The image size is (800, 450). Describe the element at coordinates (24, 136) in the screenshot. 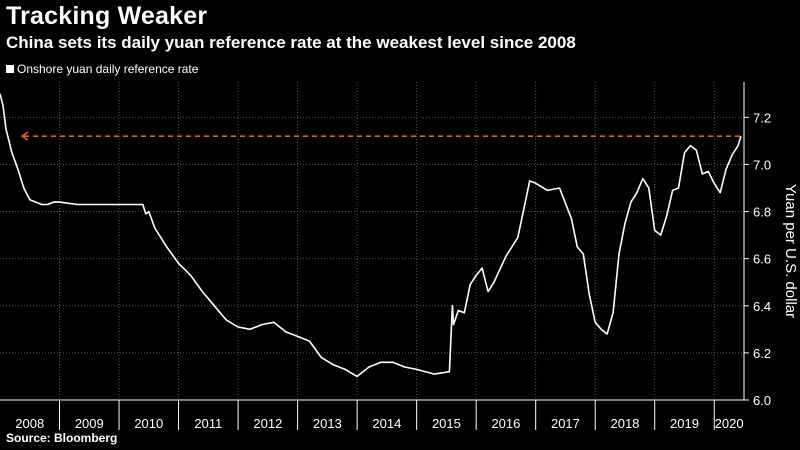

I see `reference-arrow` at that location.